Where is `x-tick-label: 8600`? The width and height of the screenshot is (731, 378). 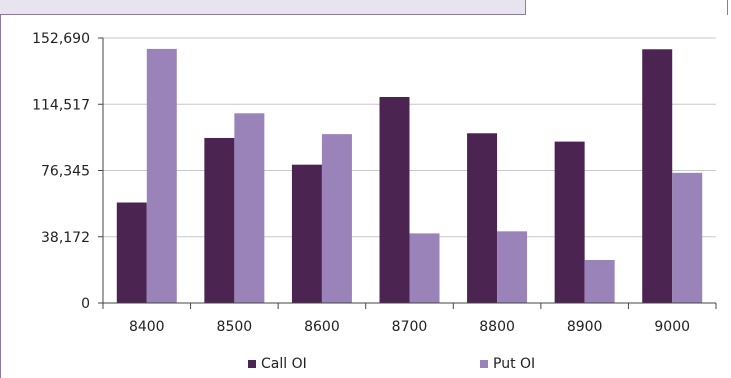 x-tick-label: 8600 is located at coordinates (322, 327).